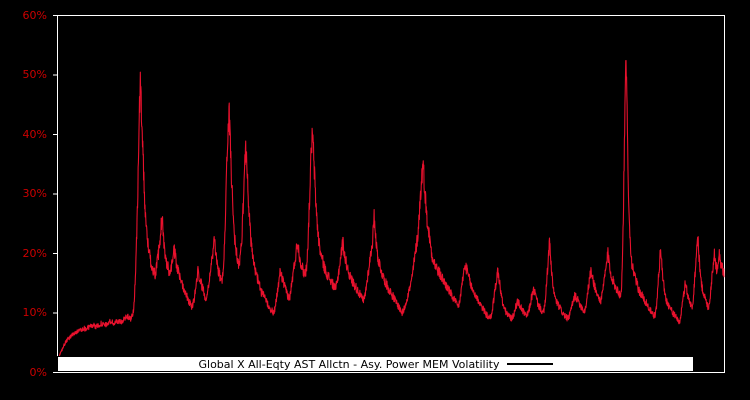  I want to click on legend-line-icon, so click(529, 364).